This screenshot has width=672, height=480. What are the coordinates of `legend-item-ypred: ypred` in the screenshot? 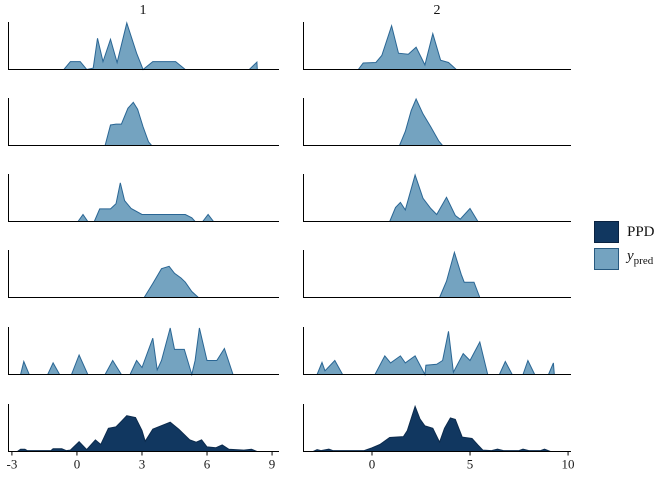 It's located at (624, 258).